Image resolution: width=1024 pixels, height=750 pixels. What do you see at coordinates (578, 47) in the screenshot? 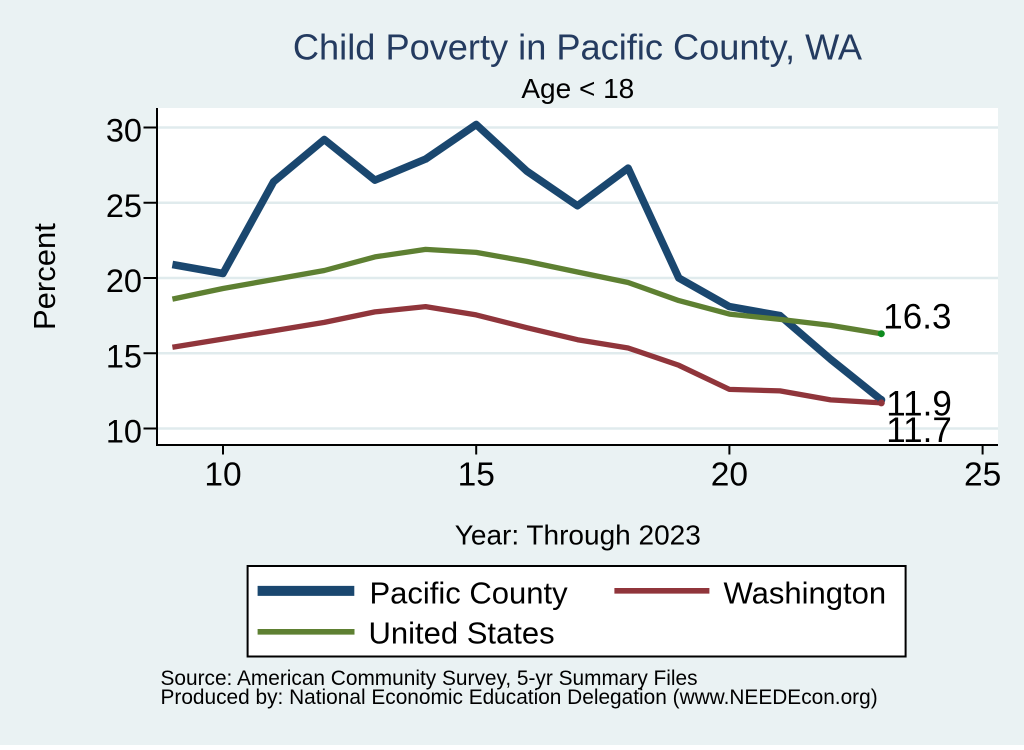
I see `svg-text:Child Poverty in Pacific Count: Child Poverty in Pacific County, WA` at bounding box center [578, 47].